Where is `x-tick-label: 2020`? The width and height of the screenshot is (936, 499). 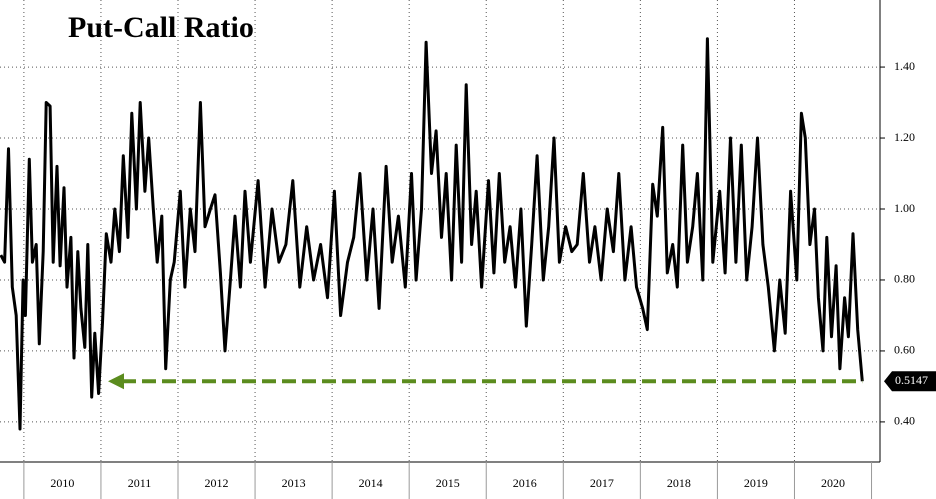 x-tick-label: 2020 is located at coordinates (833, 483).